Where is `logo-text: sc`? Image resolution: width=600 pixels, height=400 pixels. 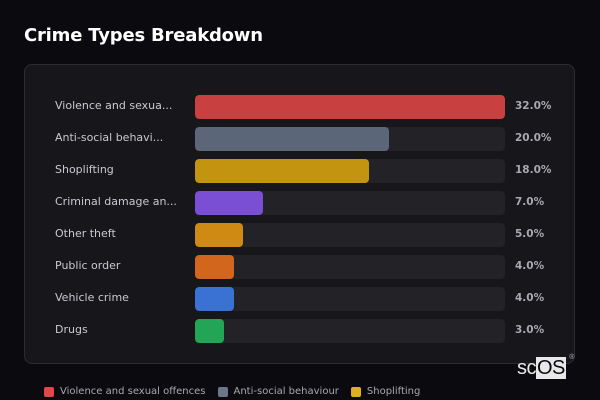 logo-text: sc is located at coordinates (527, 368).